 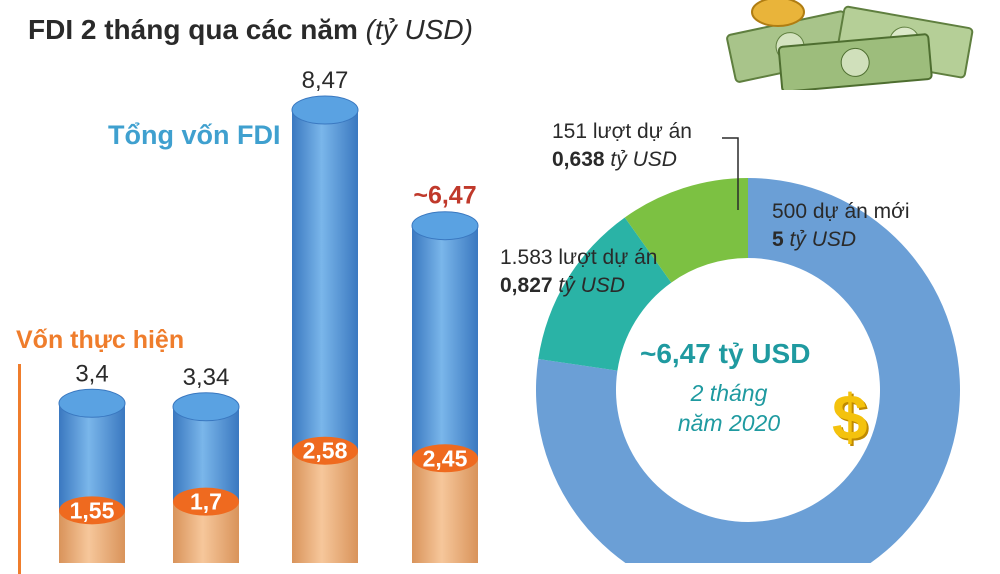 What do you see at coordinates (850, 45) in the screenshot?
I see `money-stack-icon` at bounding box center [850, 45].